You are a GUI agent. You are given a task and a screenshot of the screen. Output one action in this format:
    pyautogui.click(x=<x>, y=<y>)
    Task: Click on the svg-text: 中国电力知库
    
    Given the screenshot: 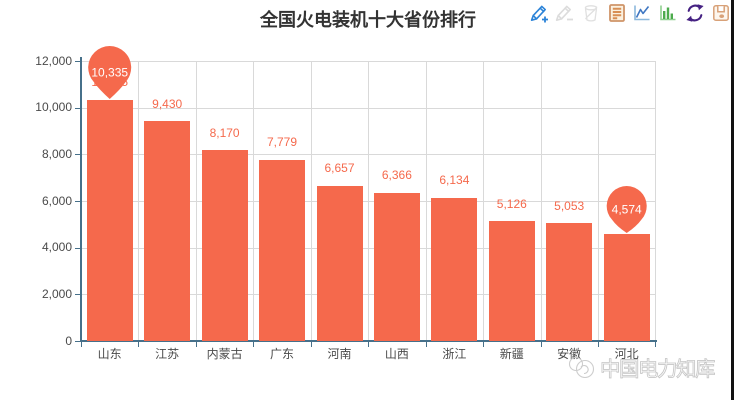 What is the action you would take?
    pyautogui.click(x=657, y=369)
    